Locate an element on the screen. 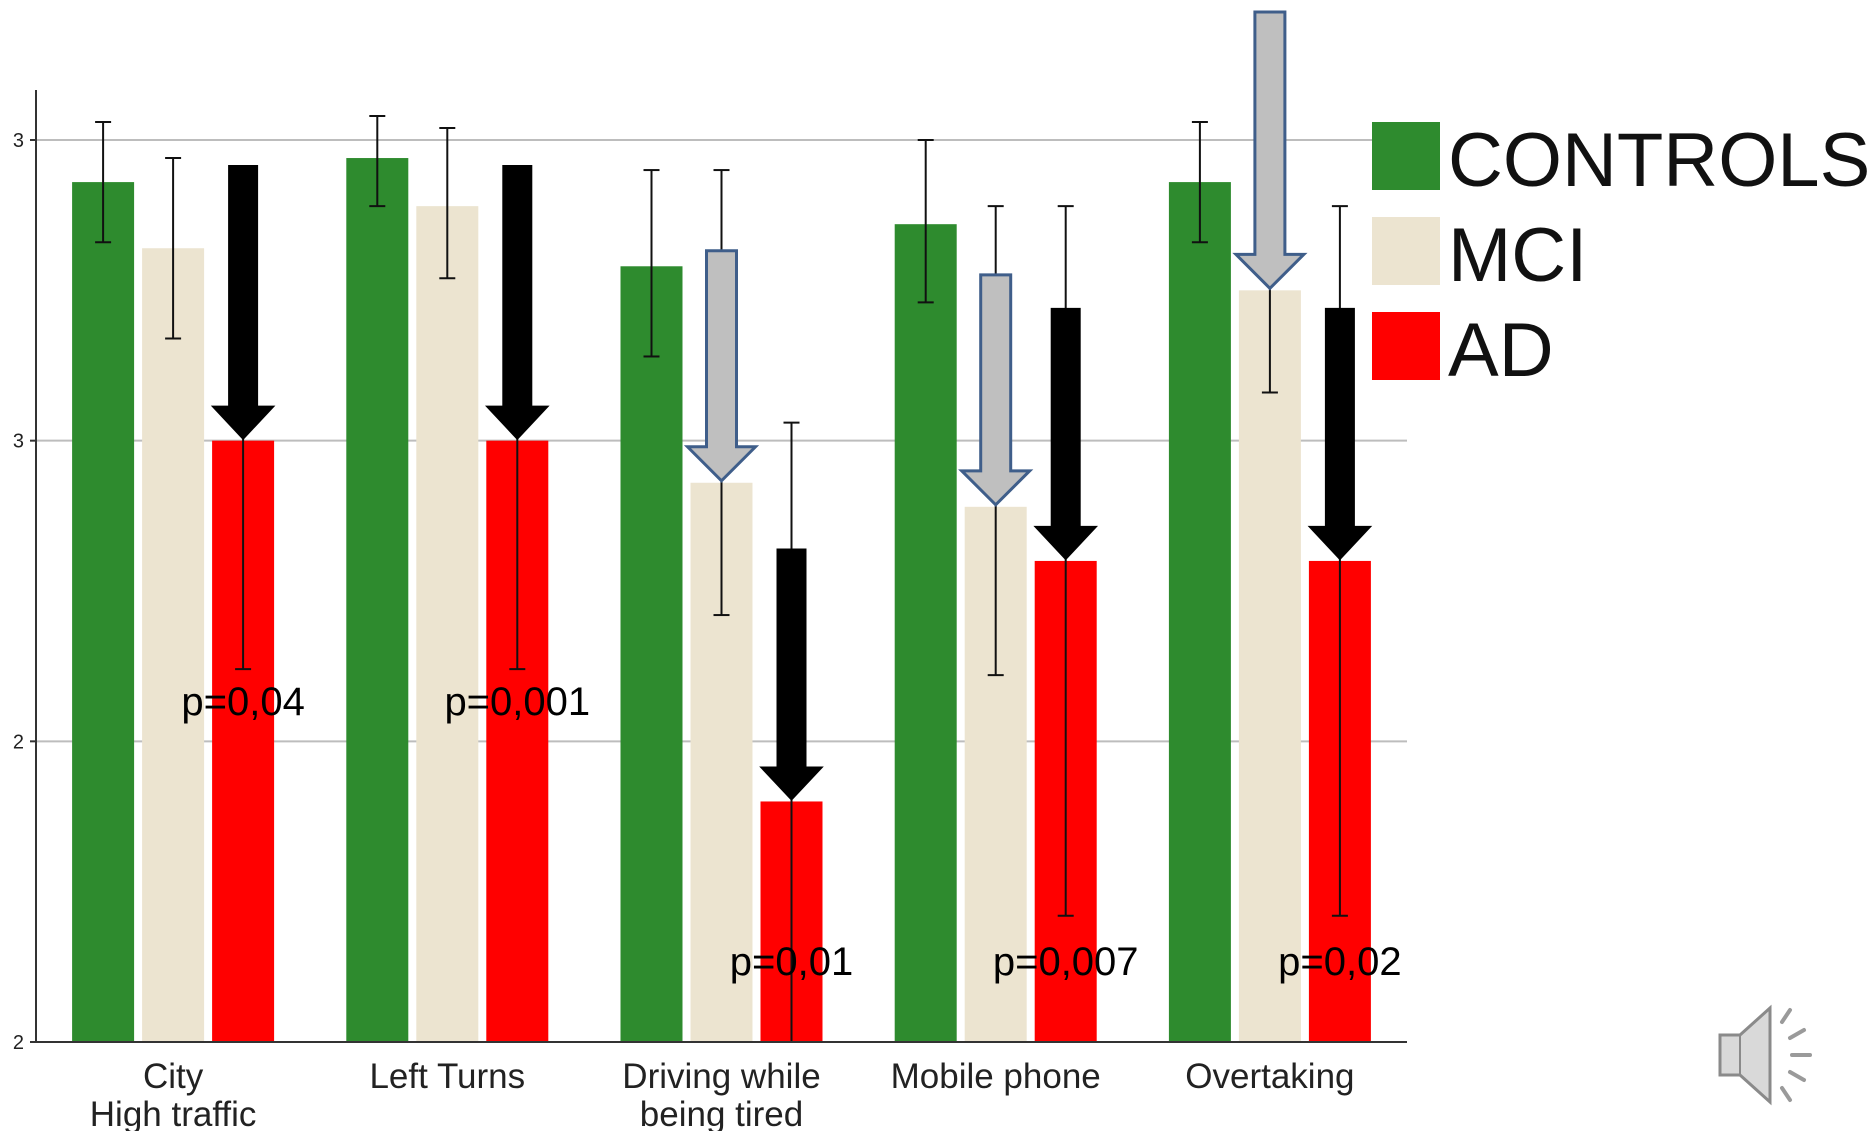 The image size is (1868, 1131). legend: CONTROLS MCI AD is located at coordinates (1620, 255).